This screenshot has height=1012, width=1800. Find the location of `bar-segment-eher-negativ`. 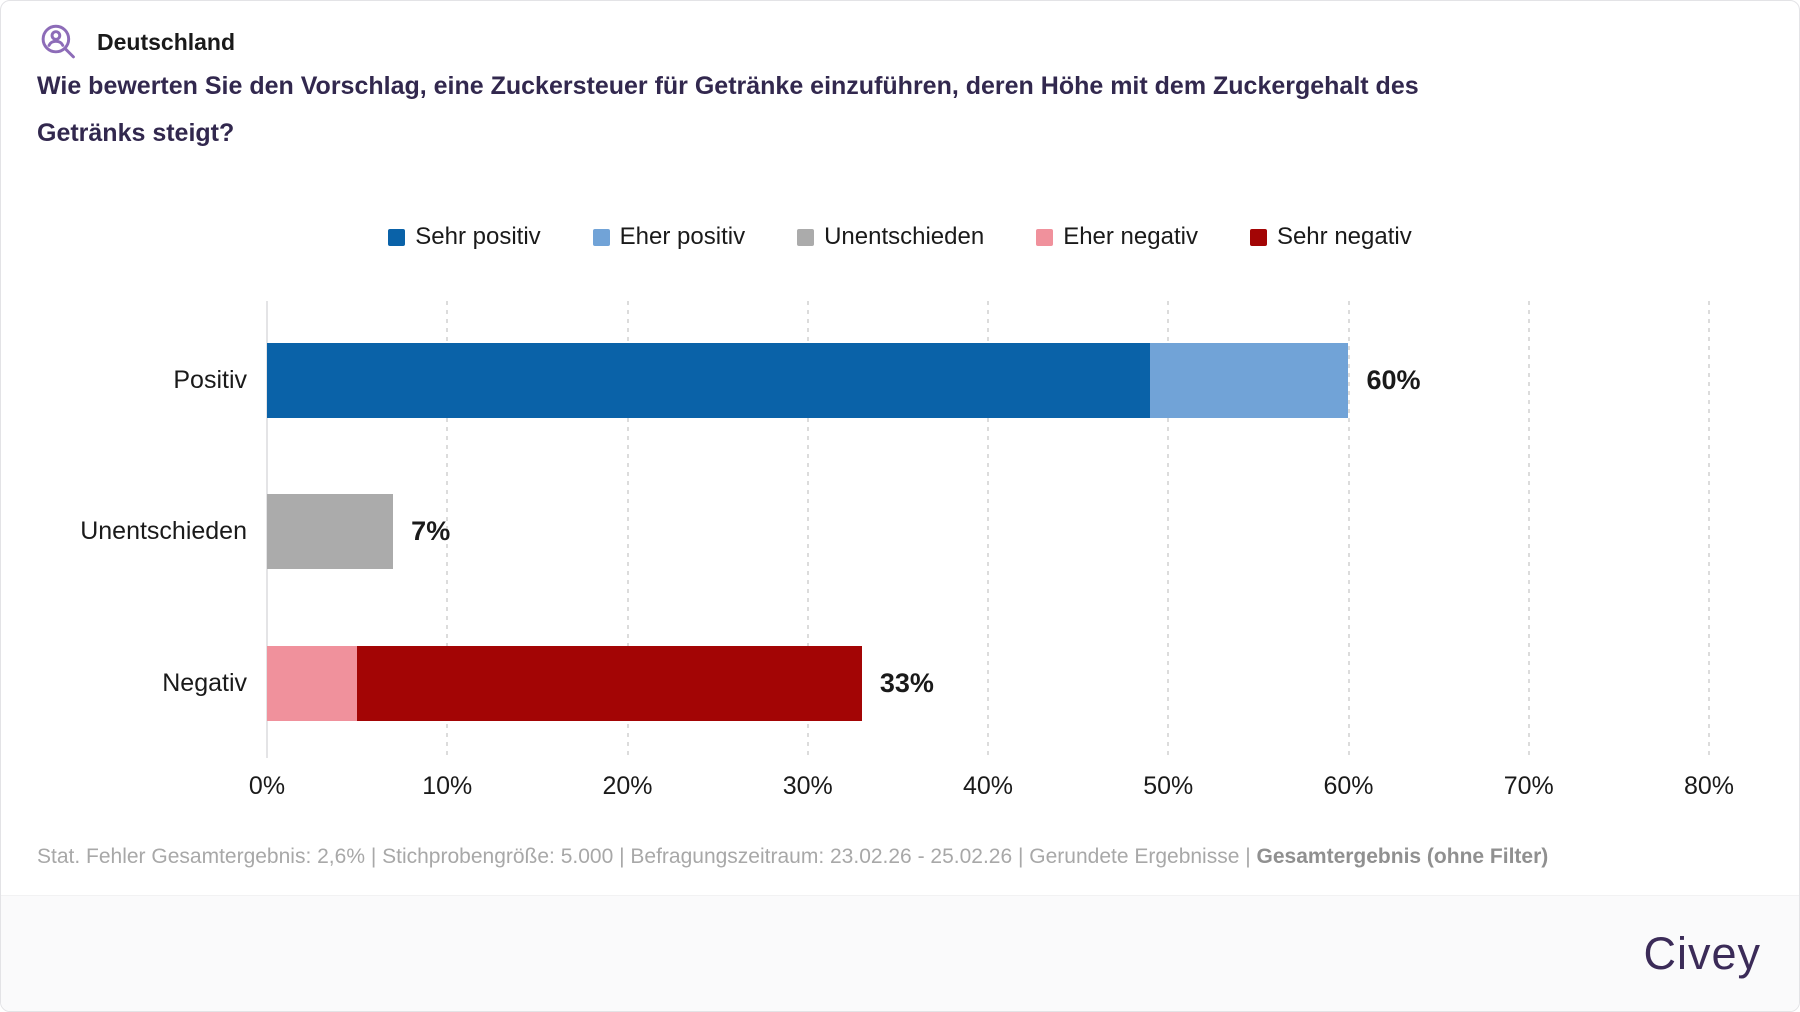

bar-segment-eher-negativ is located at coordinates (312, 683).